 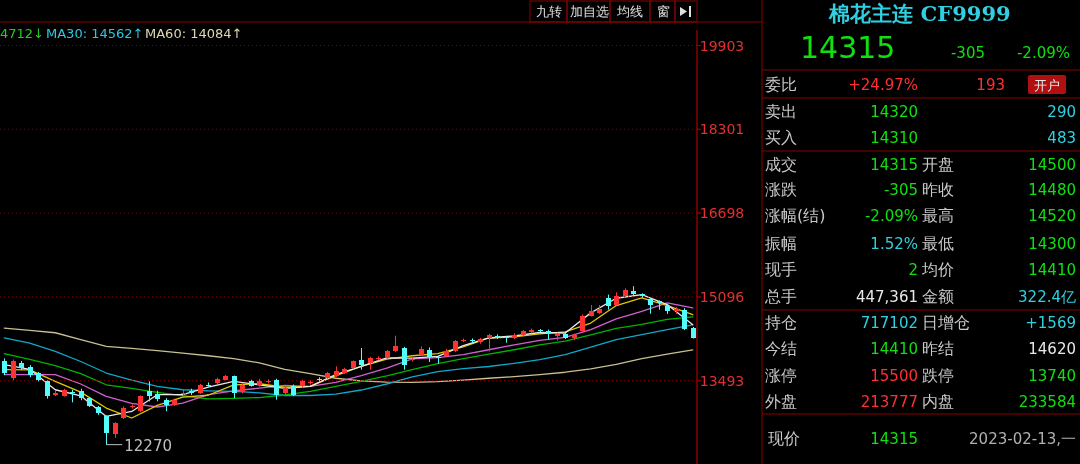 What do you see at coordinates (1047, 402) in the screenshot?
I see `text: 233584` at bounding box center [1047, 402].